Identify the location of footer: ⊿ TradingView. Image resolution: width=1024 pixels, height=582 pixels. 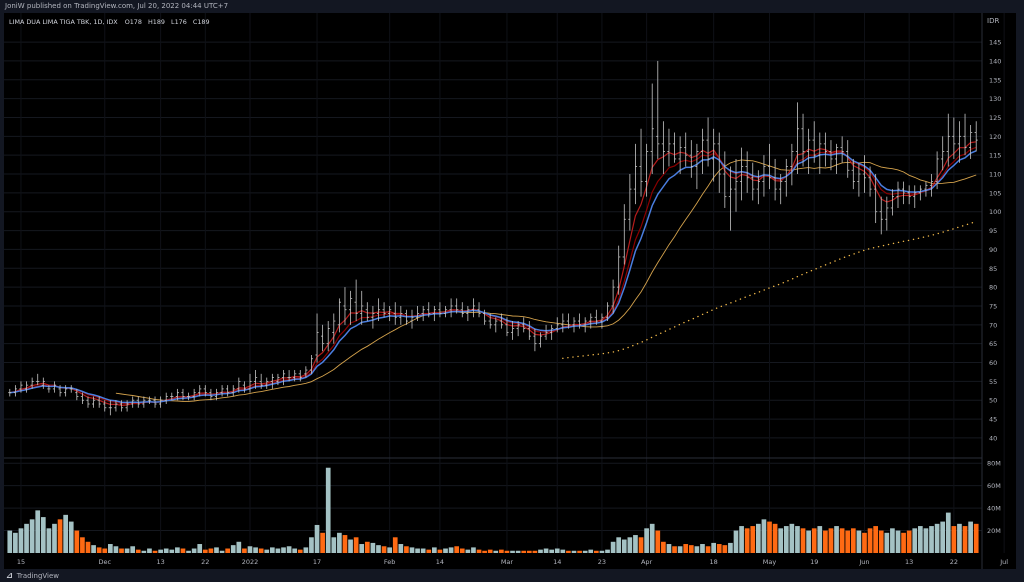
(32, 575).